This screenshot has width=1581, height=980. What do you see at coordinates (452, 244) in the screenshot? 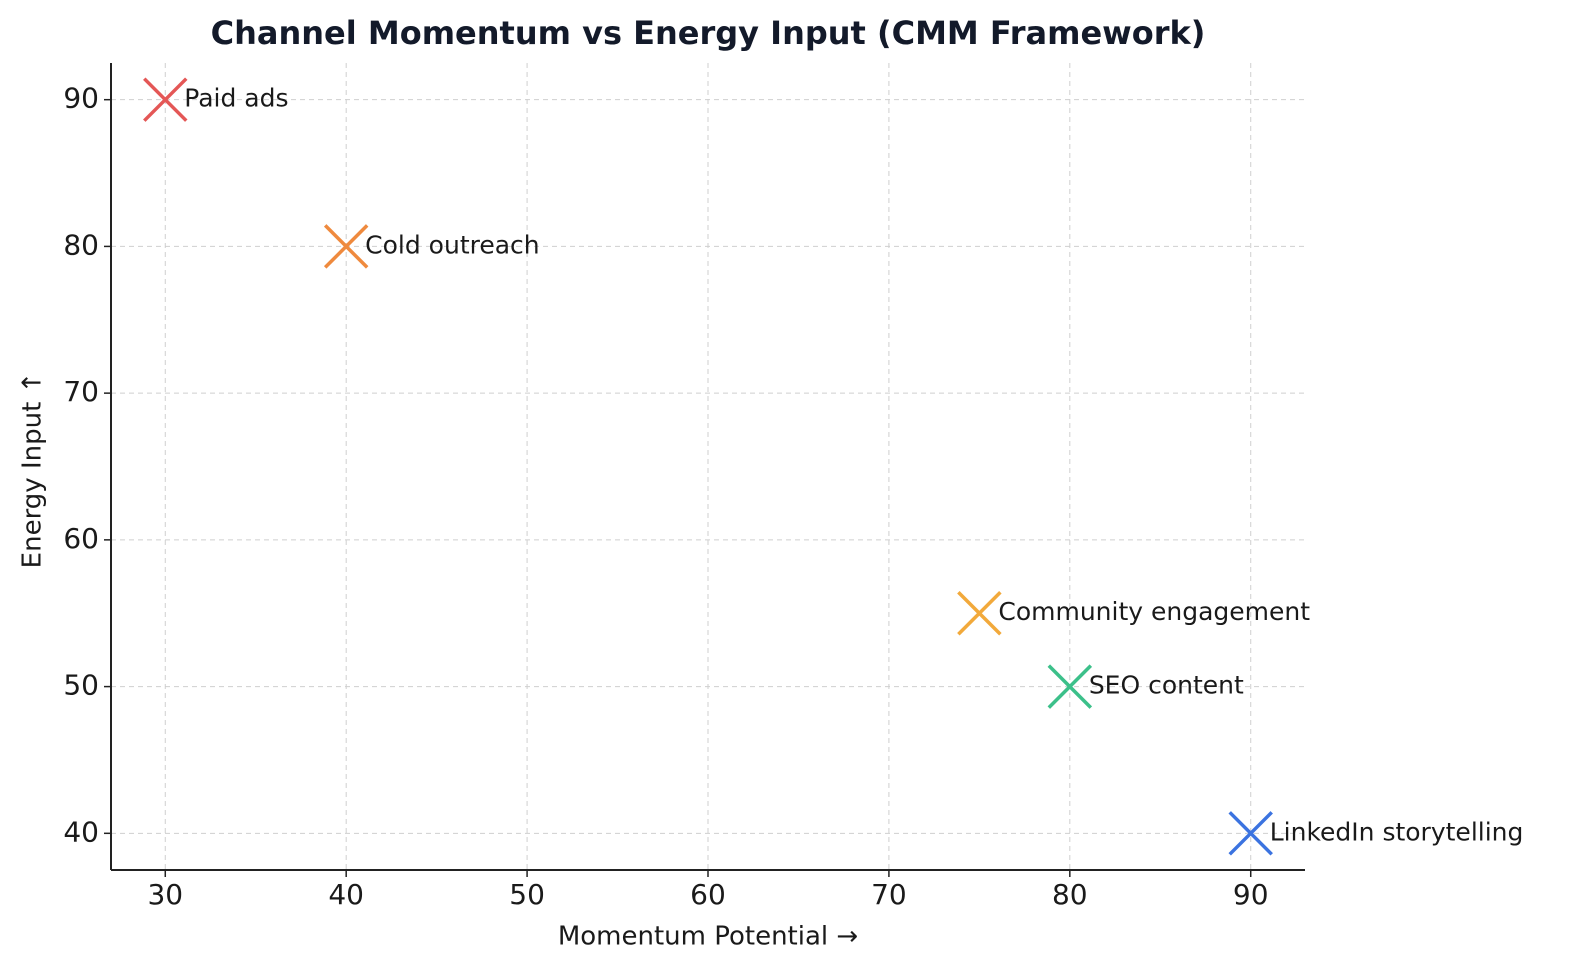
I see `point-label: Cold outreach` at bounding box center [452, 244].